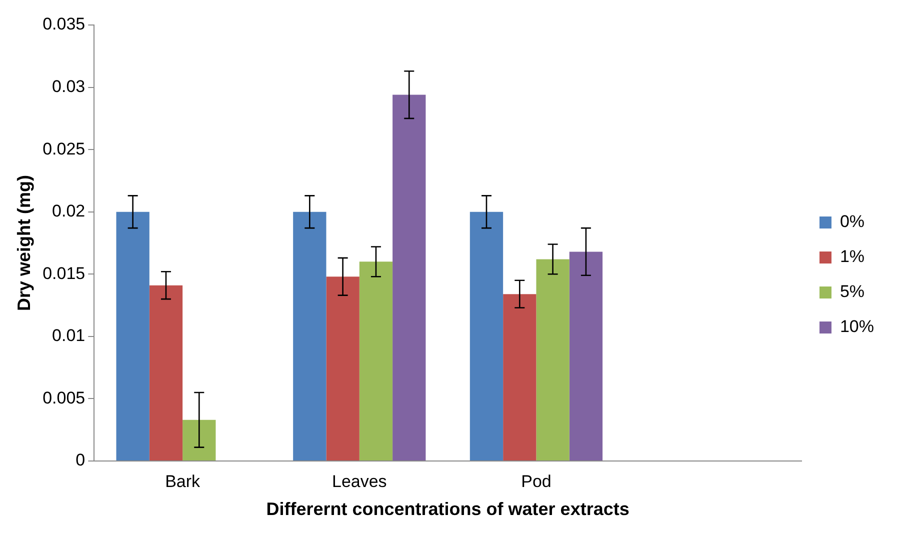  Describe the element at coordinates (857, 326) in the screenshot. I see `legend-label: 10%` at that location.